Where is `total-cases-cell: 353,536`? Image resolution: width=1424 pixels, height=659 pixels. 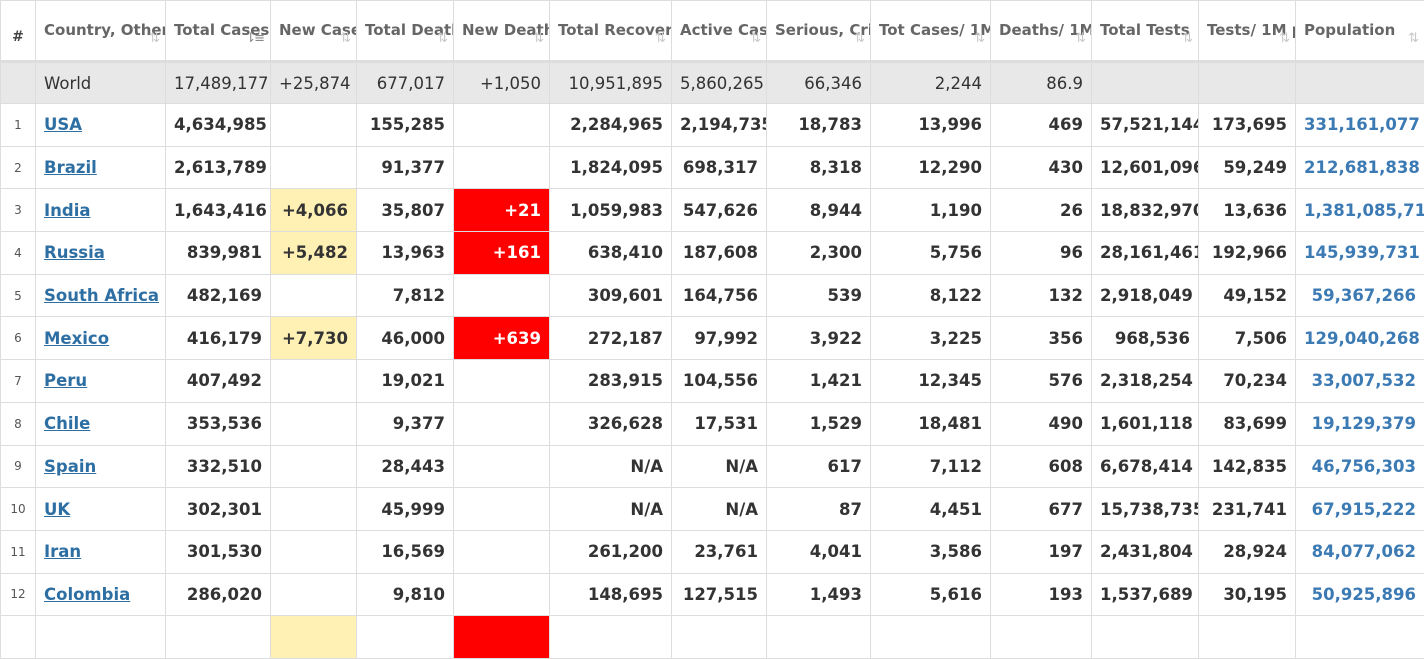 total-cases-cell: 353,536 is located at coordinates (218, 423).